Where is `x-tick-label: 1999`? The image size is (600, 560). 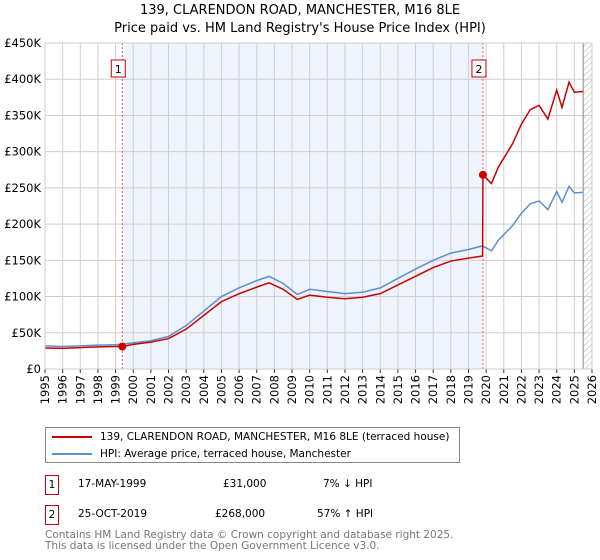 x-tick-label: 1999 is located at coordinates (116, 389).